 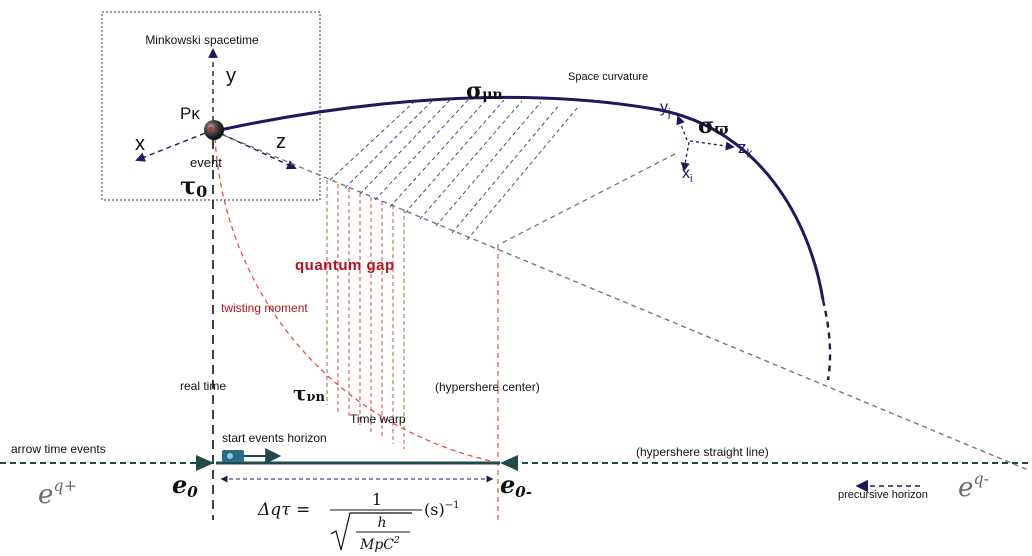 I want to click on delta-q-tau-formula: Δqτ = 1 h MpC2 (s)−1, so click(x=358, y=521).